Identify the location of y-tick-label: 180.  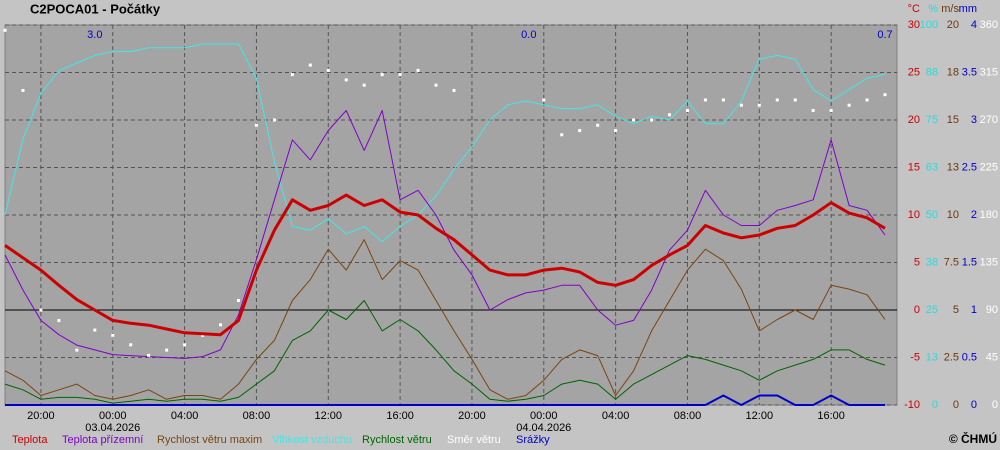
(989, 215).